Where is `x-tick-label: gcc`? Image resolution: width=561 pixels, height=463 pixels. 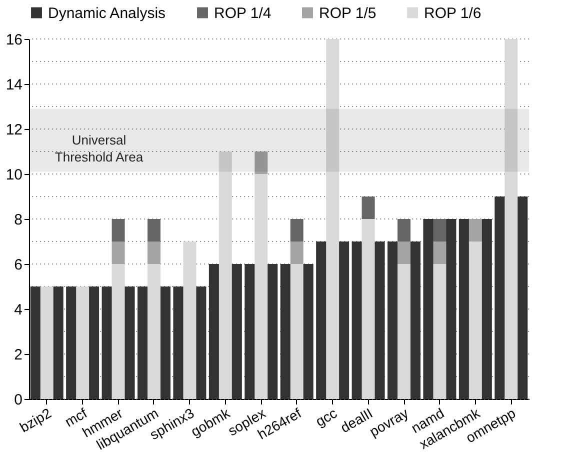
x-tick-label: gcc is located at coordinates (326, 417).